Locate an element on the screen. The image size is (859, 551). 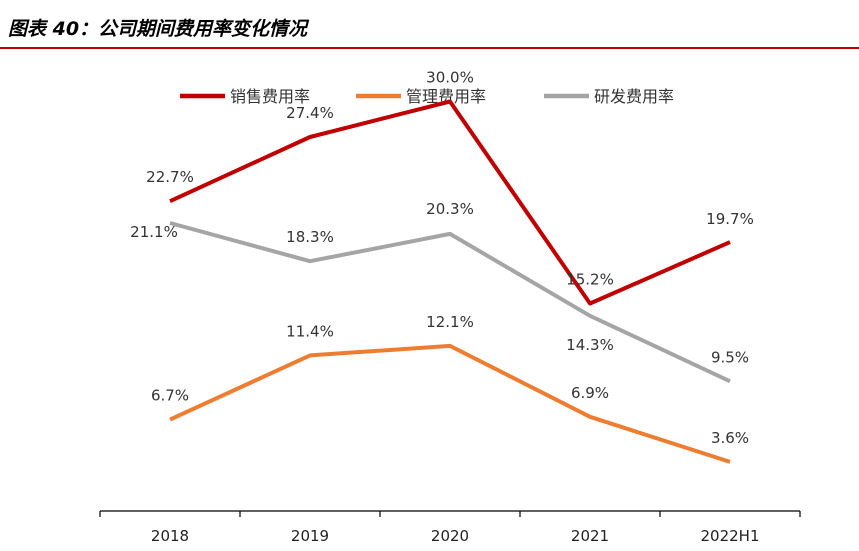
data-label: 11.4% is located at coordinates (310, 331).